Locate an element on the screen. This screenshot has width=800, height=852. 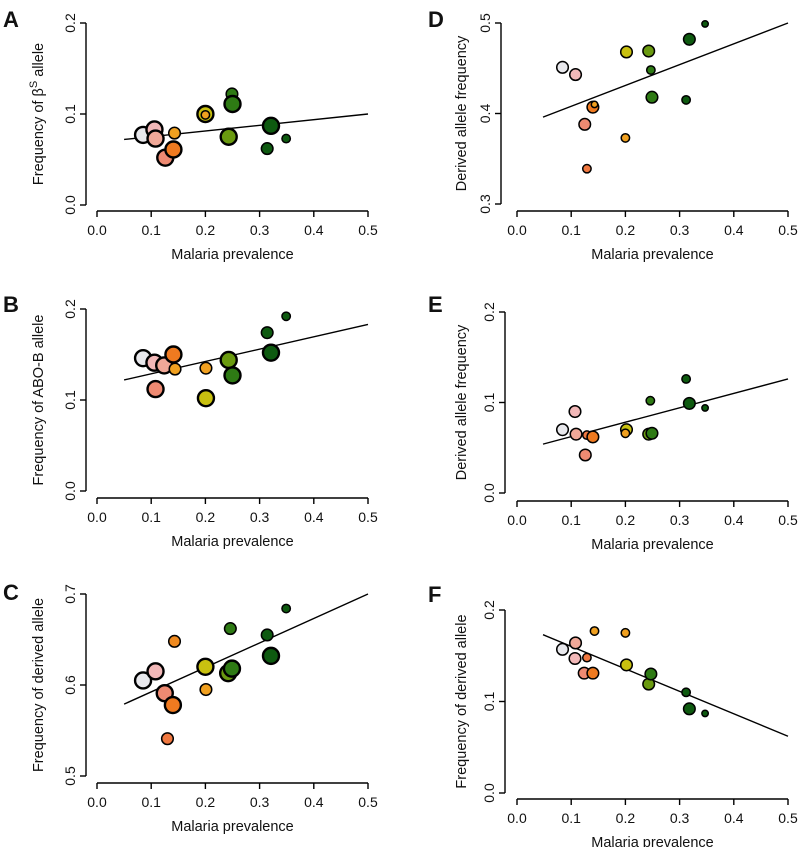
y-axis-label-suffix: allele is located at coordinates (39, 62).